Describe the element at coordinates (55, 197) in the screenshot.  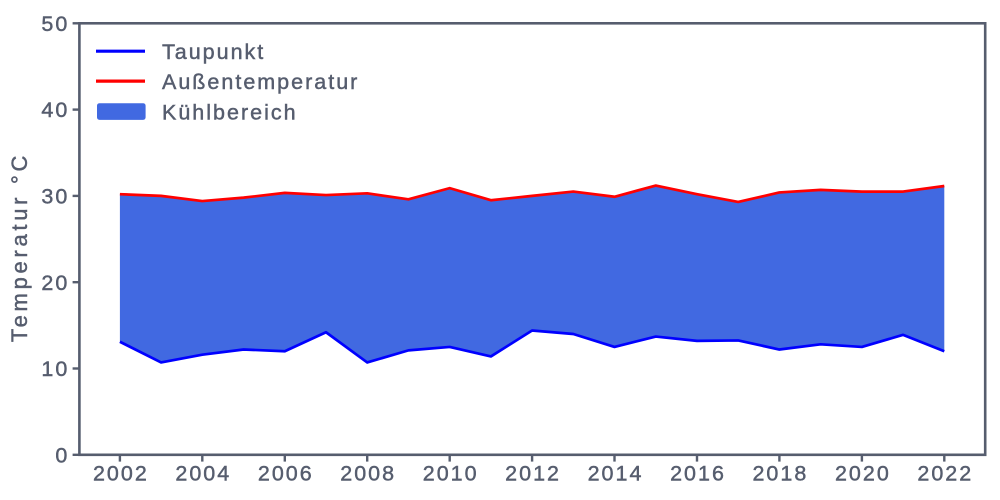
I see `svg-text: 30` at that location.